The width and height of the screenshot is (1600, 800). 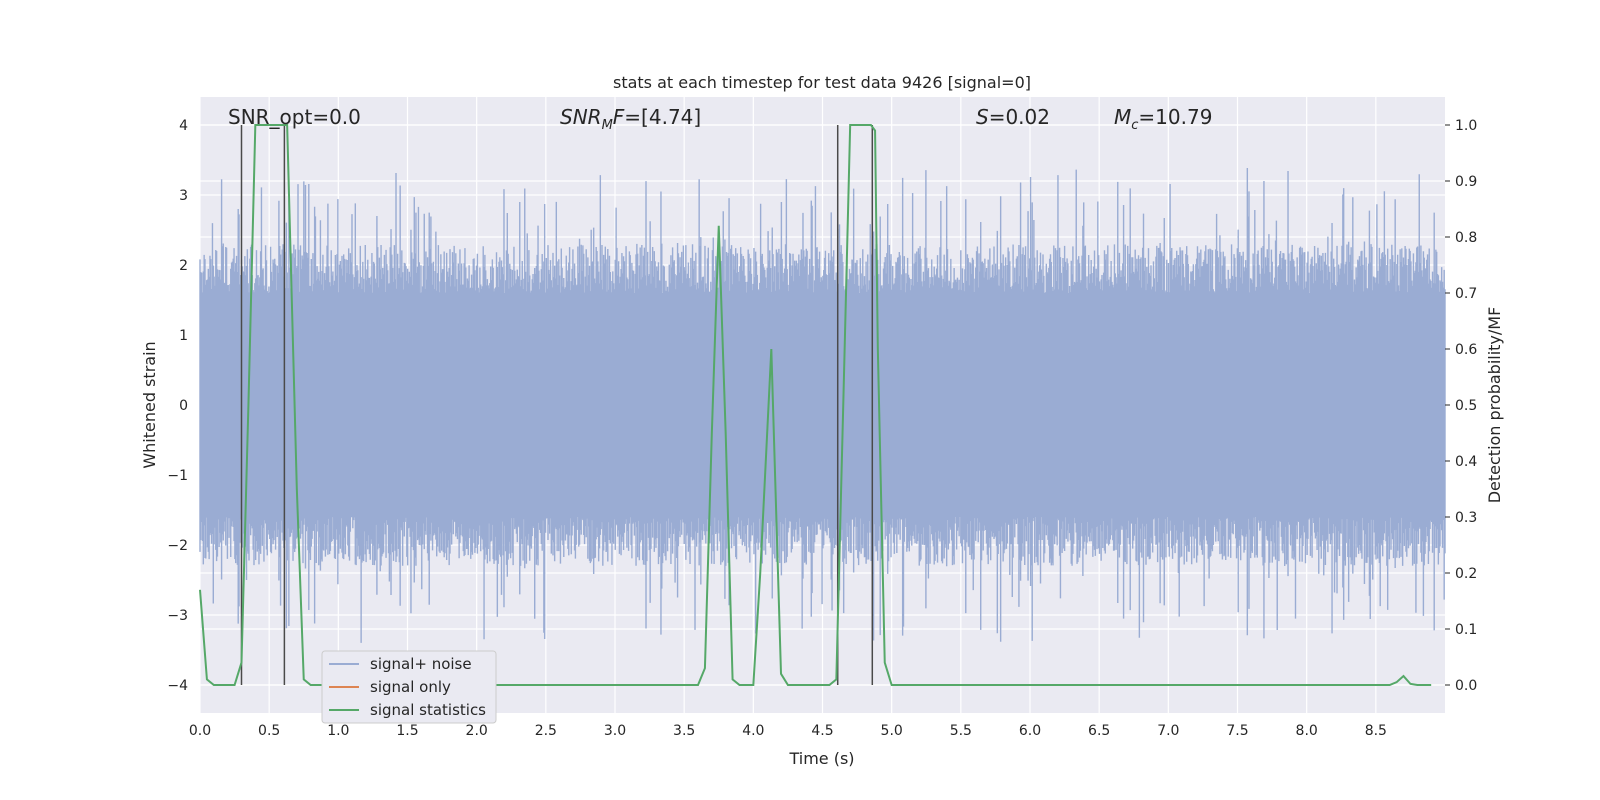 I want to click on y-right-tick-label: 0.4, so click(x=1466, y=462).